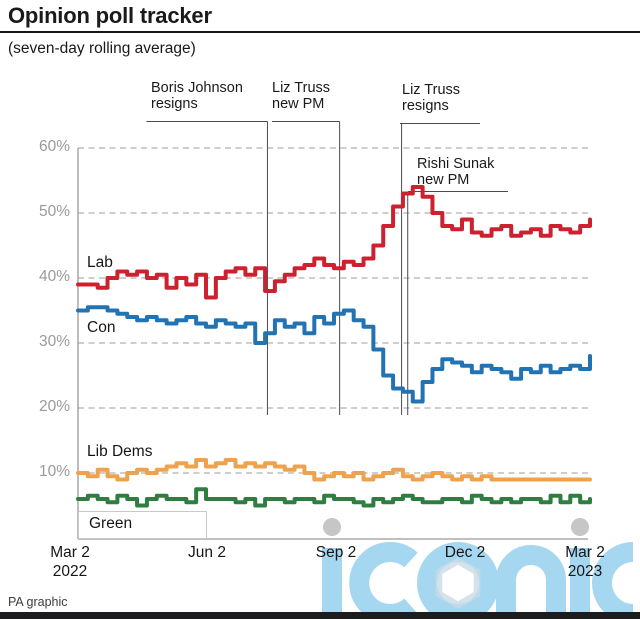  What do you see at coordinates (613, 580) in the screenshot?
I see `watermark-letter-c` at bounding box center [613, 580].